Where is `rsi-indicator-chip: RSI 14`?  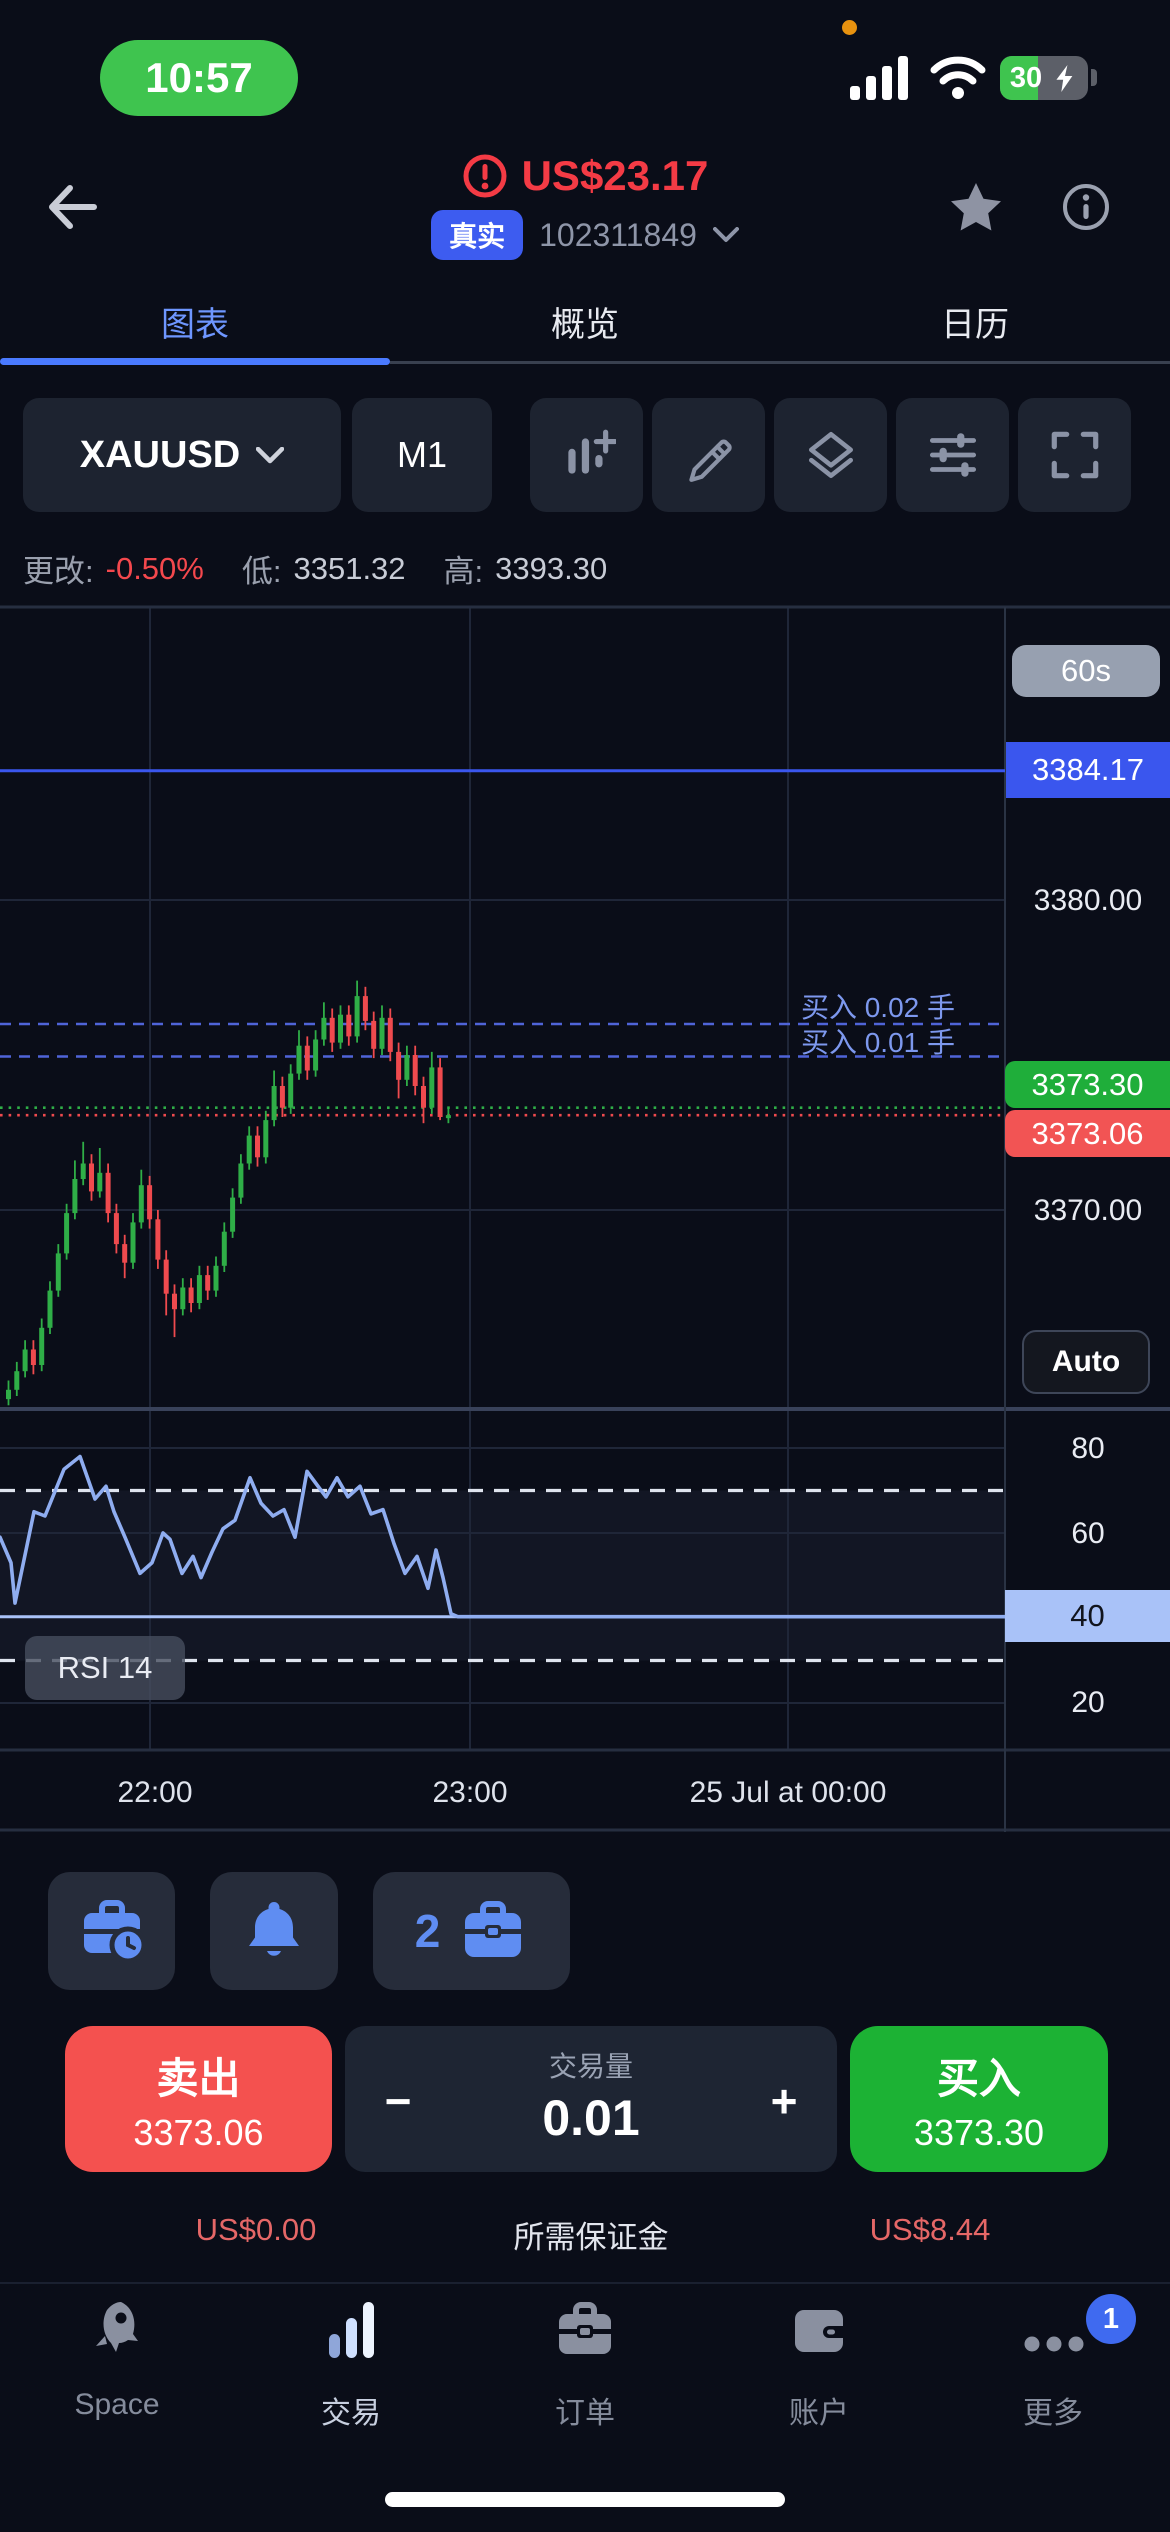 rsi-indicator-chip: RSI 14 is located at coordinates (105, 1668).